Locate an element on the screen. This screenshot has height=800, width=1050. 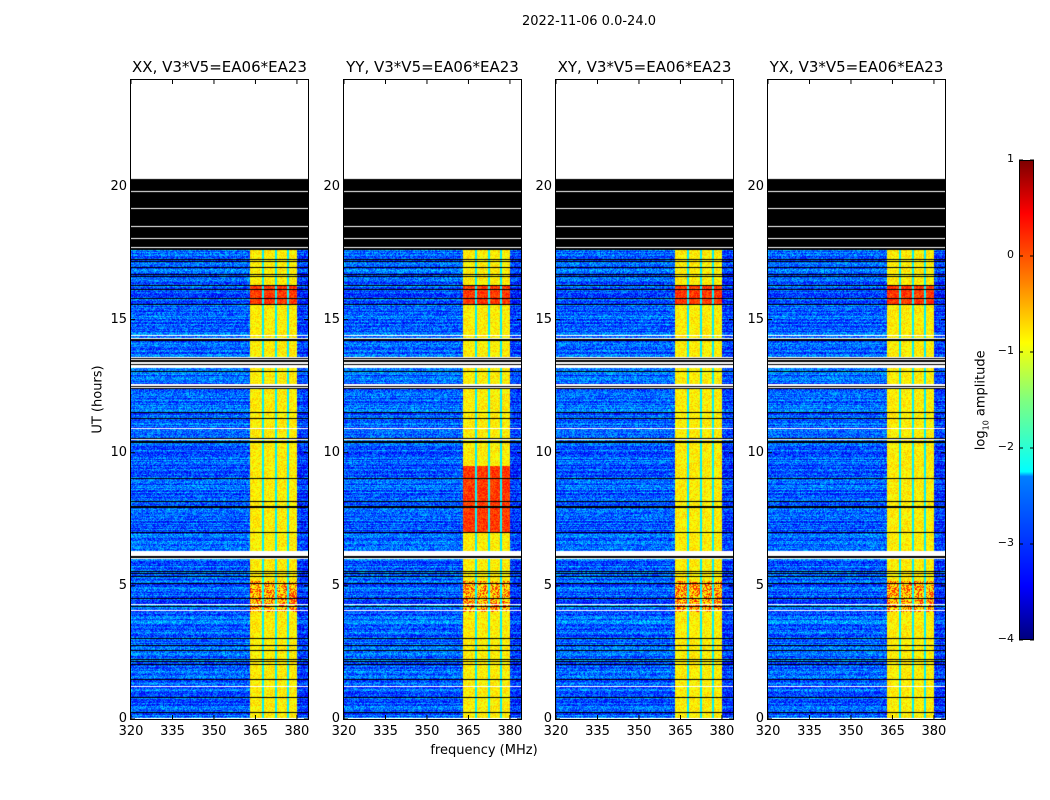
colorbar-tick-label: −2 is located at coordinates (1005, 446).